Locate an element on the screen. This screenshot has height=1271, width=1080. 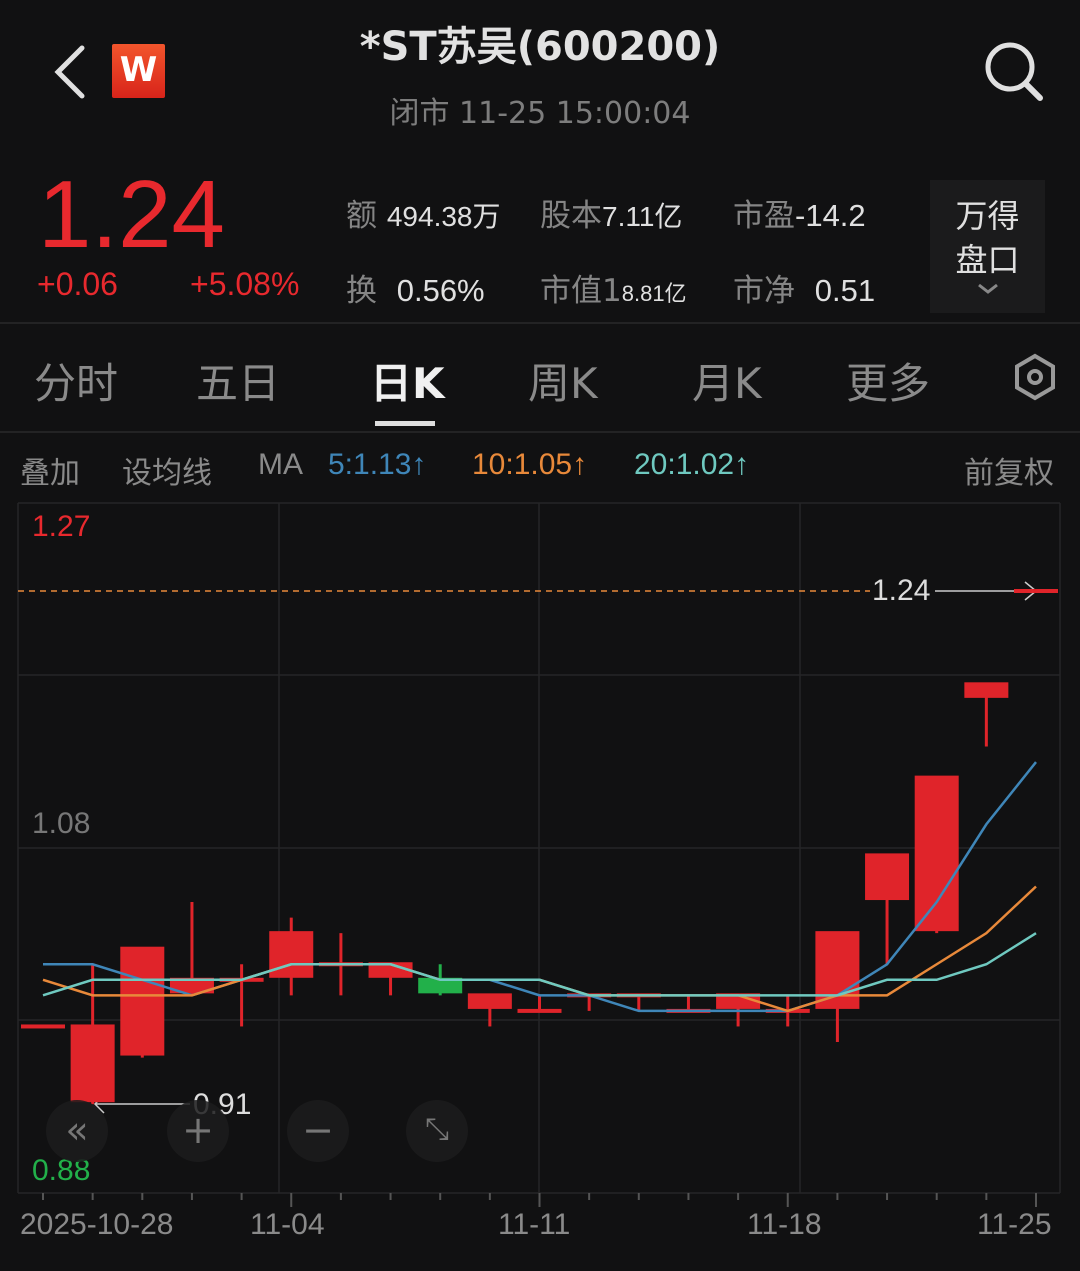
adjust-button: 前复权 is located at coordinates (1009, 473).